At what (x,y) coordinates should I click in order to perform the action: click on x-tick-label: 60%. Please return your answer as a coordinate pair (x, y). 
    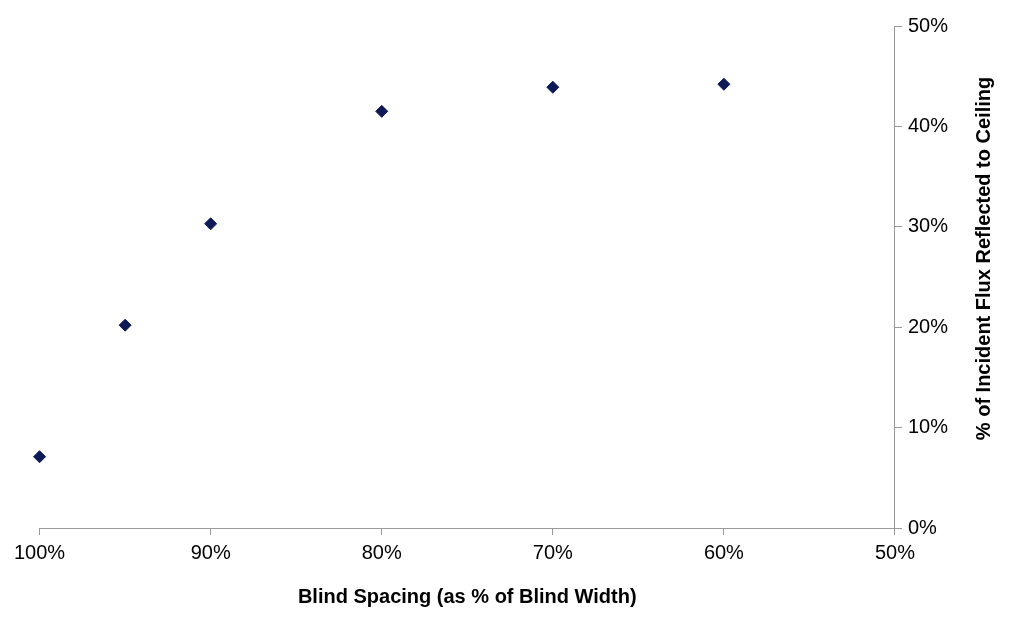
    Looking at the image, I should click on (724, 551).